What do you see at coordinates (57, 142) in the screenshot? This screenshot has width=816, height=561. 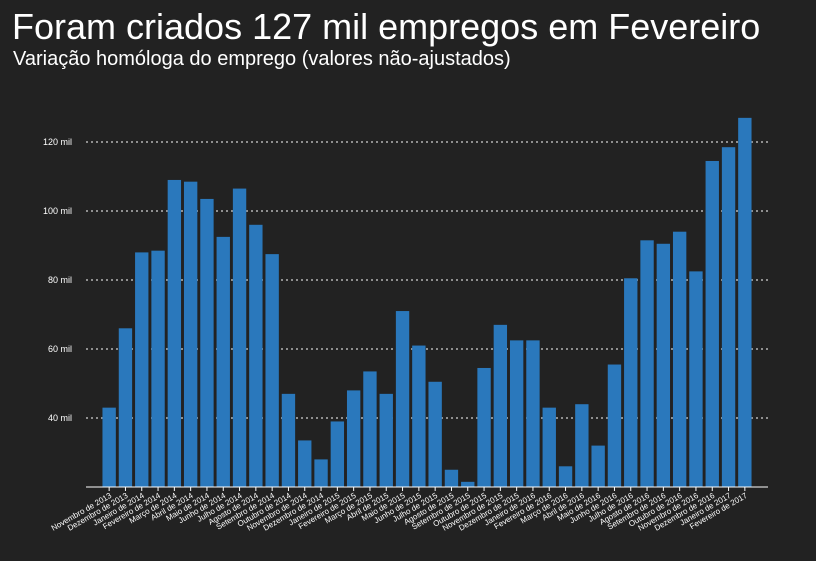 I see `y-tick-label: 120 mil` at bounding box center [57, 142].